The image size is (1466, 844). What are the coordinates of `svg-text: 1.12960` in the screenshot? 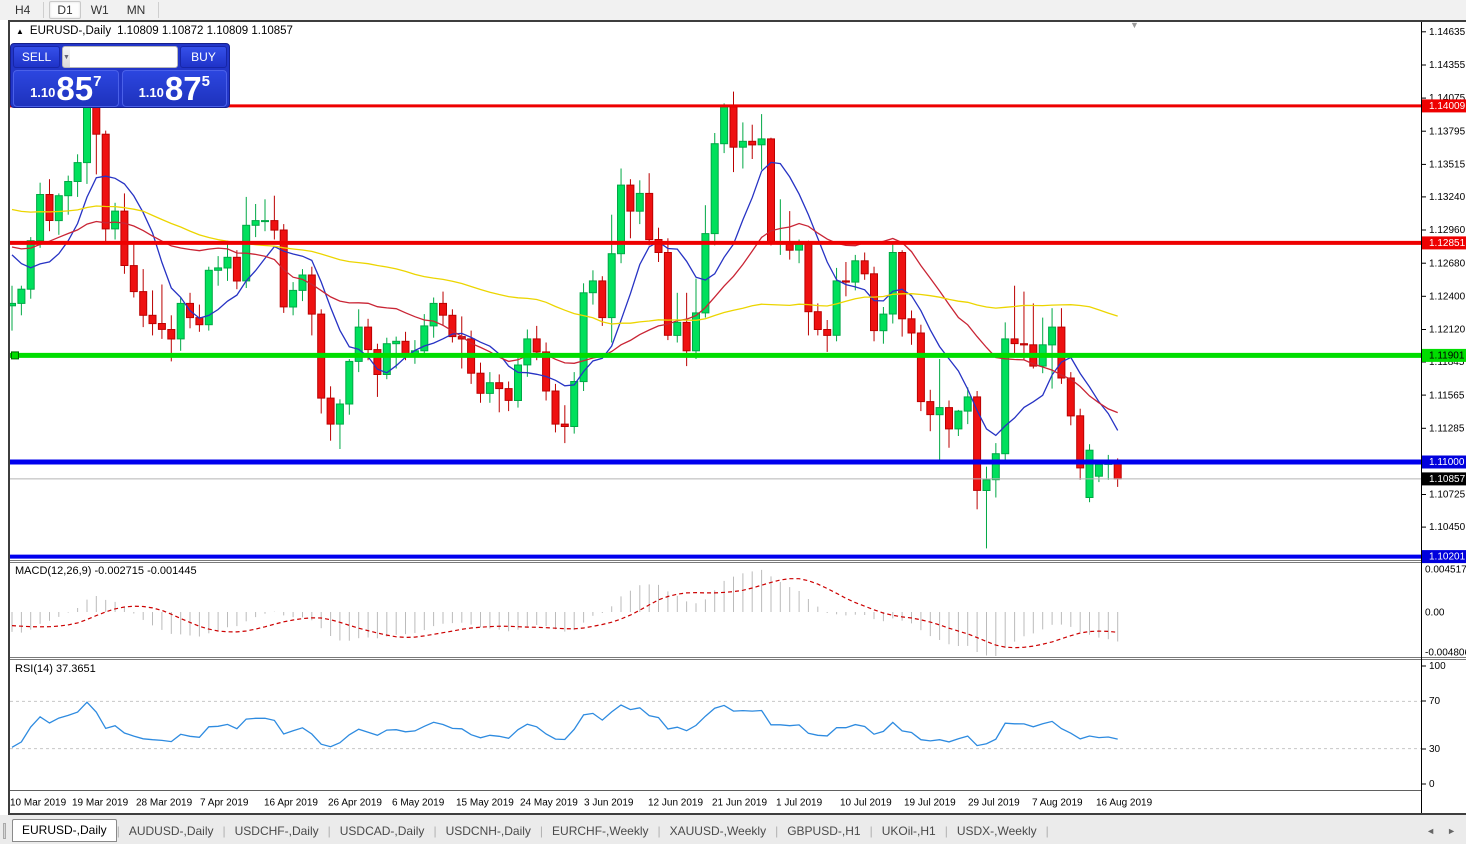 It's located at (1447, 230).